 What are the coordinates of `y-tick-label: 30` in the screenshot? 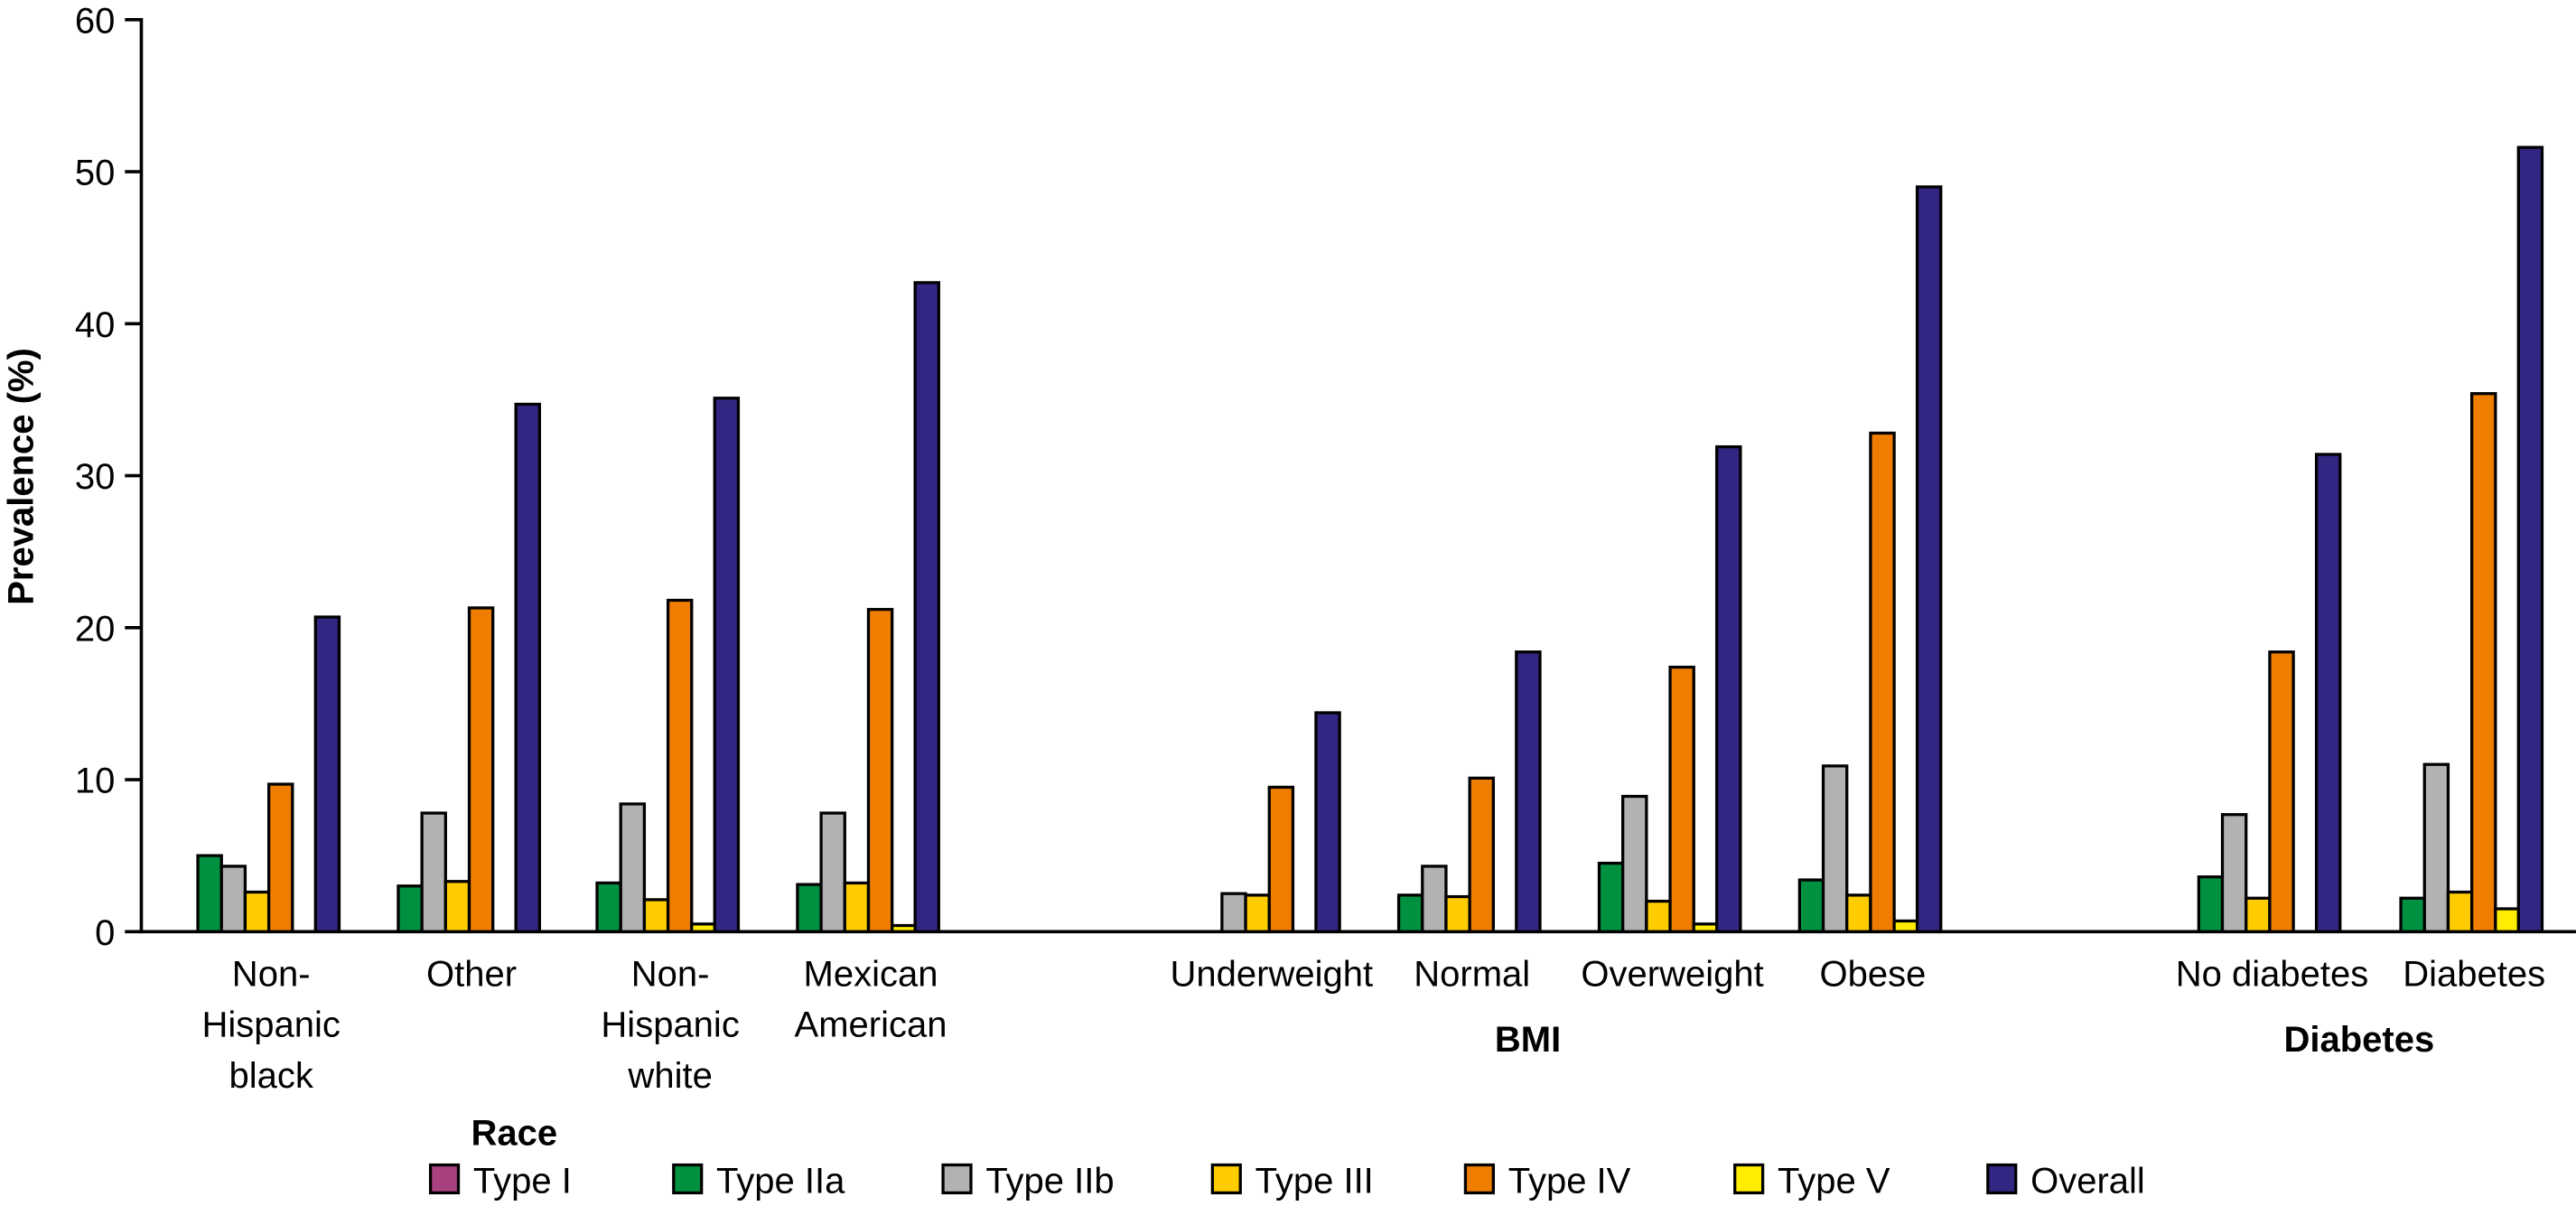 It's located at (95, 477).